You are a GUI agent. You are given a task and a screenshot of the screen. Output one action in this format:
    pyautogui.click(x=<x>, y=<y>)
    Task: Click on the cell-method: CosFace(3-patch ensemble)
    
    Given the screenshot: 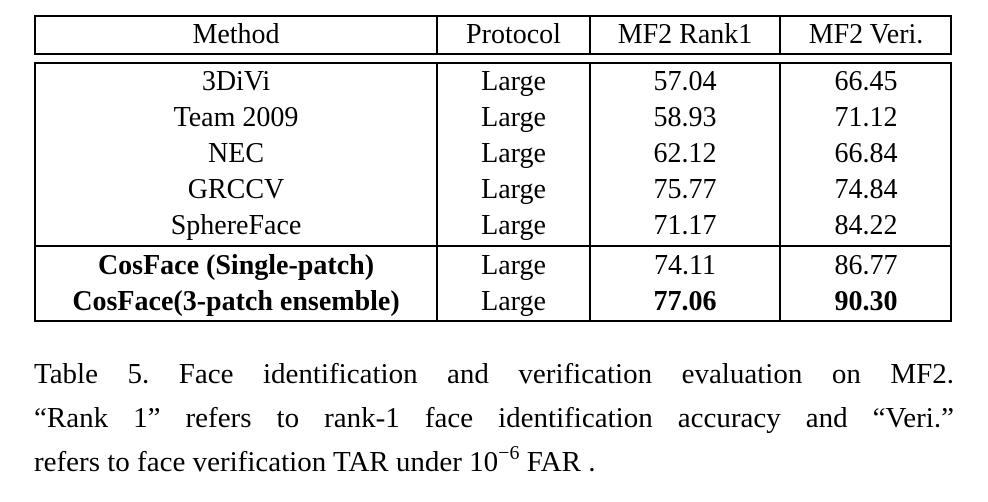 What is the action you would take?
    pyautogui.click(x=236, y=301)
    